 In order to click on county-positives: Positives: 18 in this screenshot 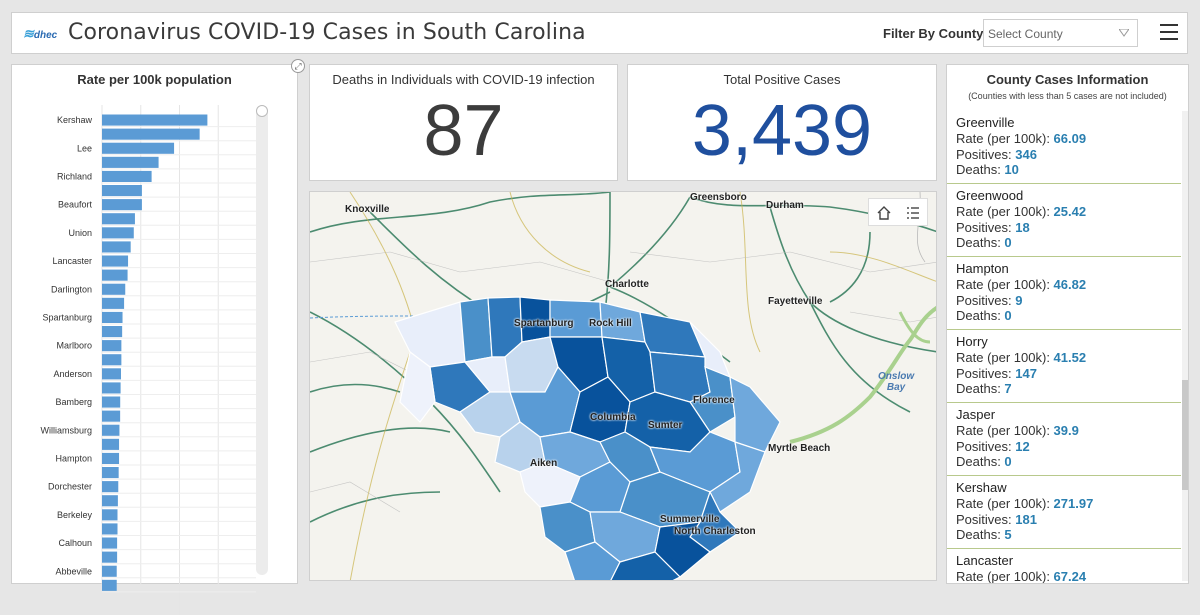, I will do `click(1068, 228)`.